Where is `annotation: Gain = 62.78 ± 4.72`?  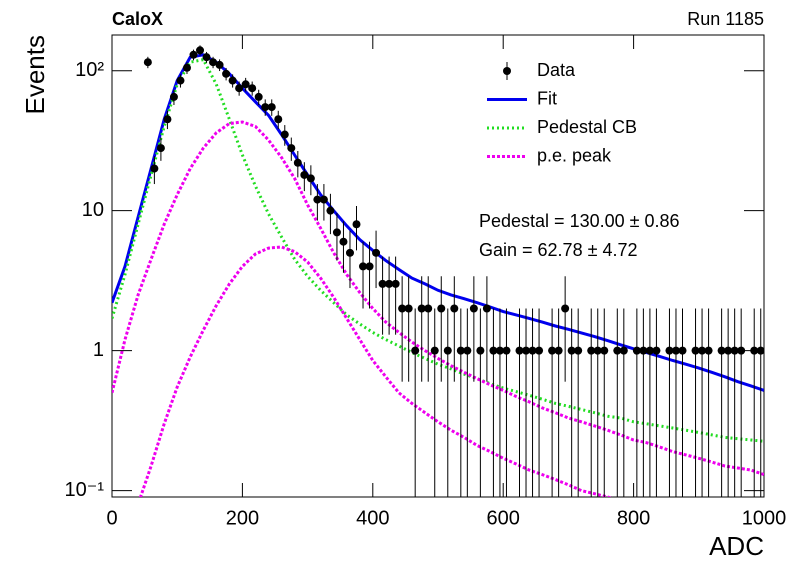
annotation: Gain = 62.78 ± 4.72 is located at coordinates (558, 250).